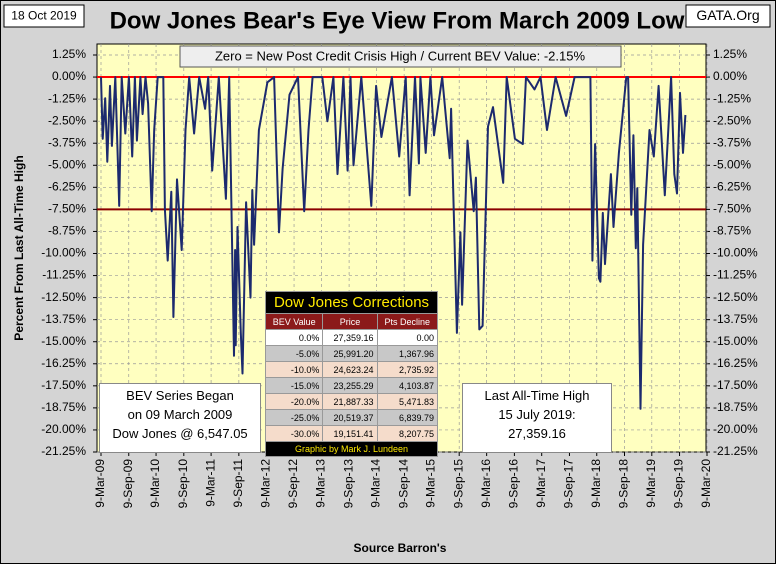  I want to click on table-row: 0.0% 27,359.16 0.00, so click(351, 337).